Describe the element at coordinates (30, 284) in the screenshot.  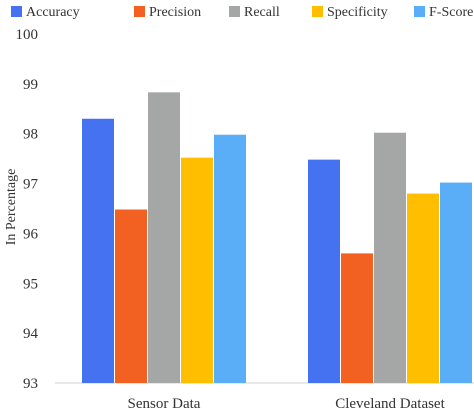
I see `y-tick-label: 95` at that location.